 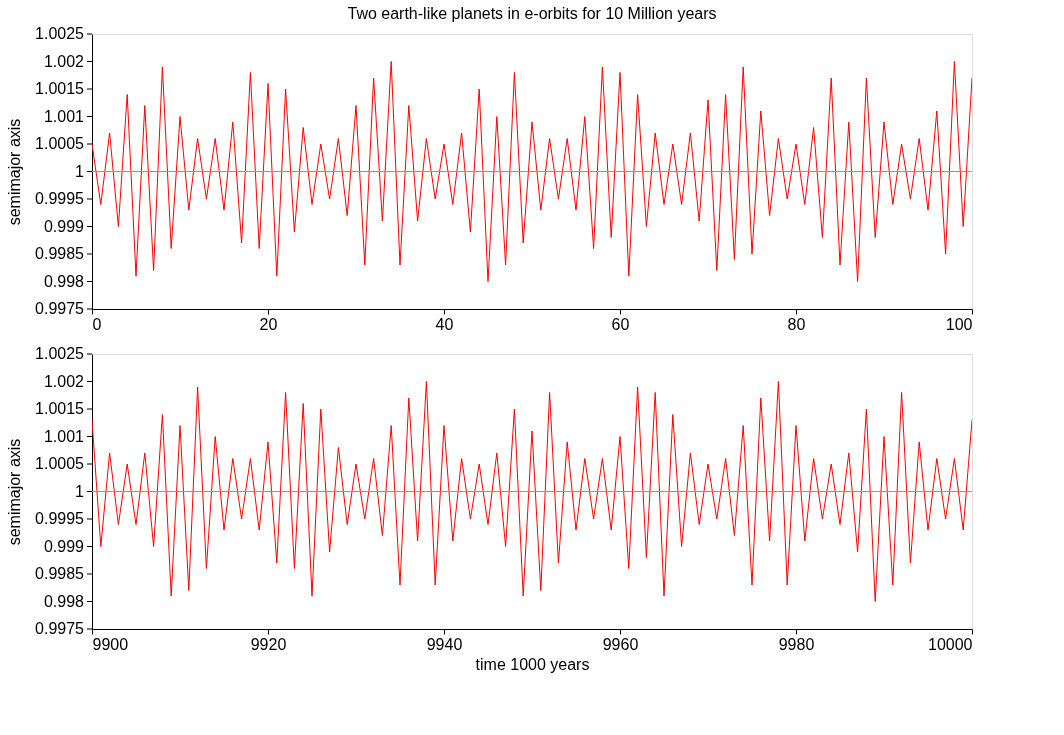 What do you see at coordinates (959, 324) in the screenshot?
I see `x-tick-label: 100` at bounding box center [959, 324].